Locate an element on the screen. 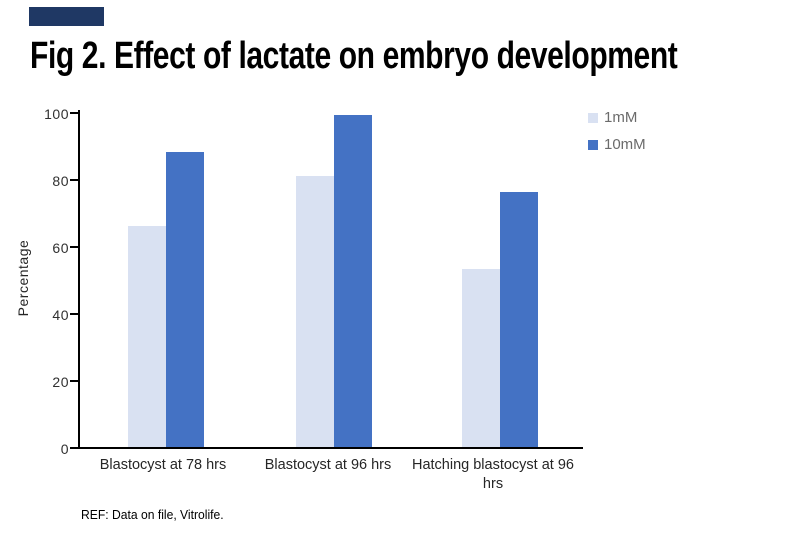 Image resolution: width=800 pixels, height=550 pixels. y-tick-label: 60 is located at coordinates (60, 248).